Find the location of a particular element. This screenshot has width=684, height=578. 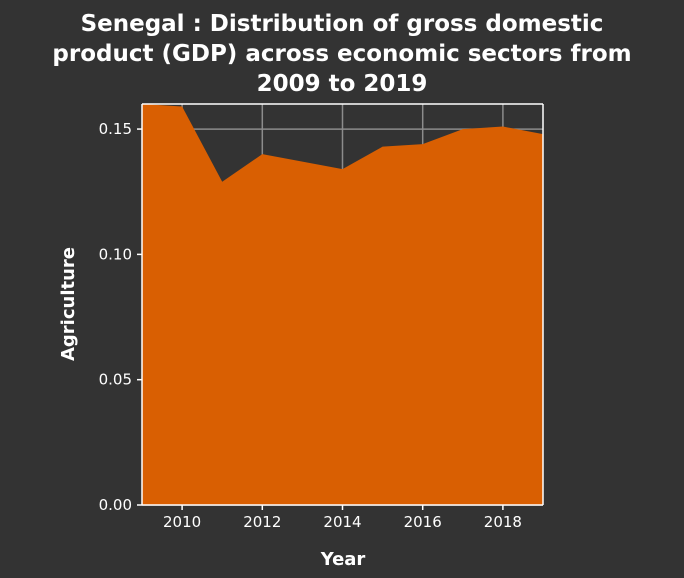

x-tick-label-2: 2014 is located at coordinates (342, 522).